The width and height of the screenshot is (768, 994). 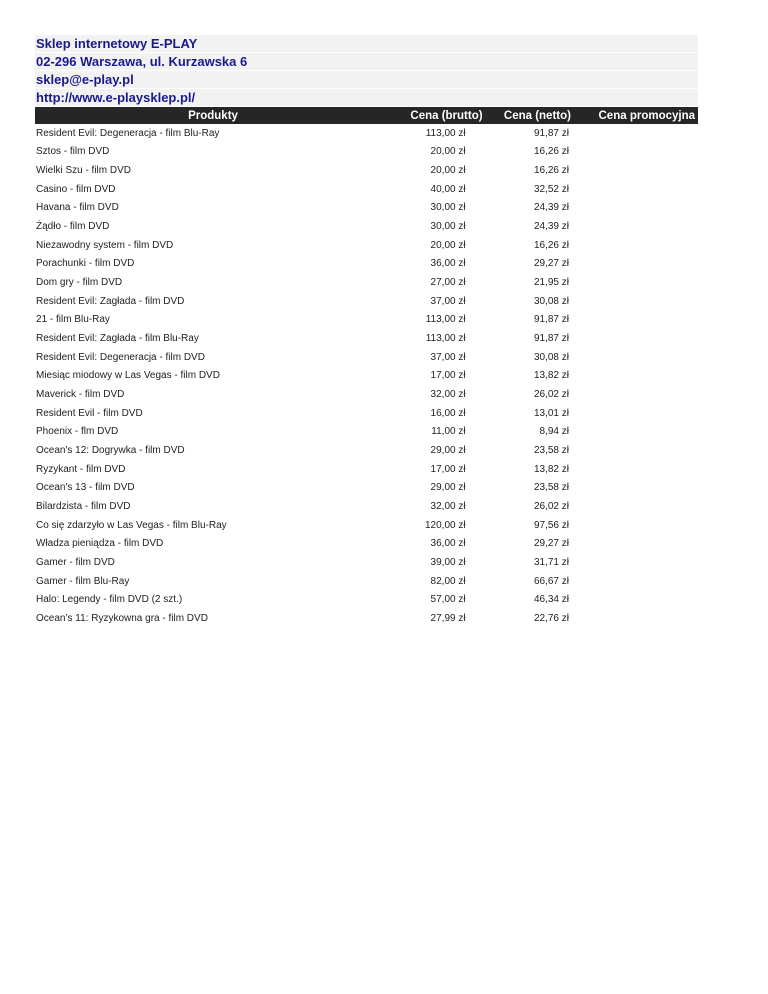 What do you see at coordinates (109, 600) in the screenshot?
I see `product-name: Halo: Legendy - film DVD (2 szt.)` at bounding box center [109, 600].